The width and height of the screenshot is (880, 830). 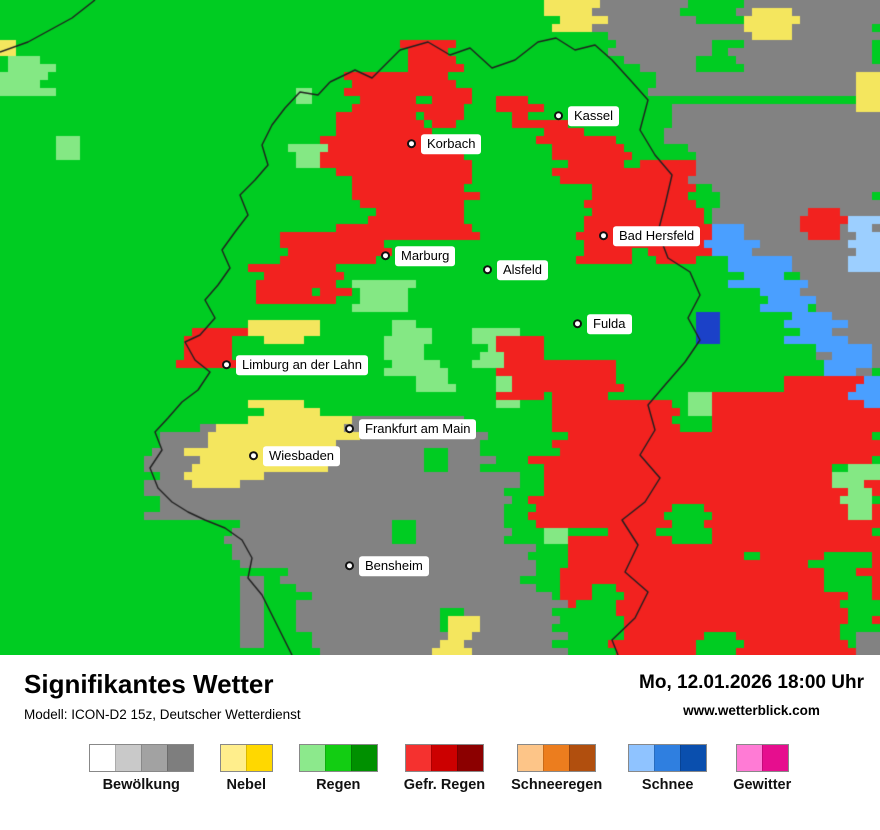 I want to click on city-label: Marburg, so click(x=425, y=256).